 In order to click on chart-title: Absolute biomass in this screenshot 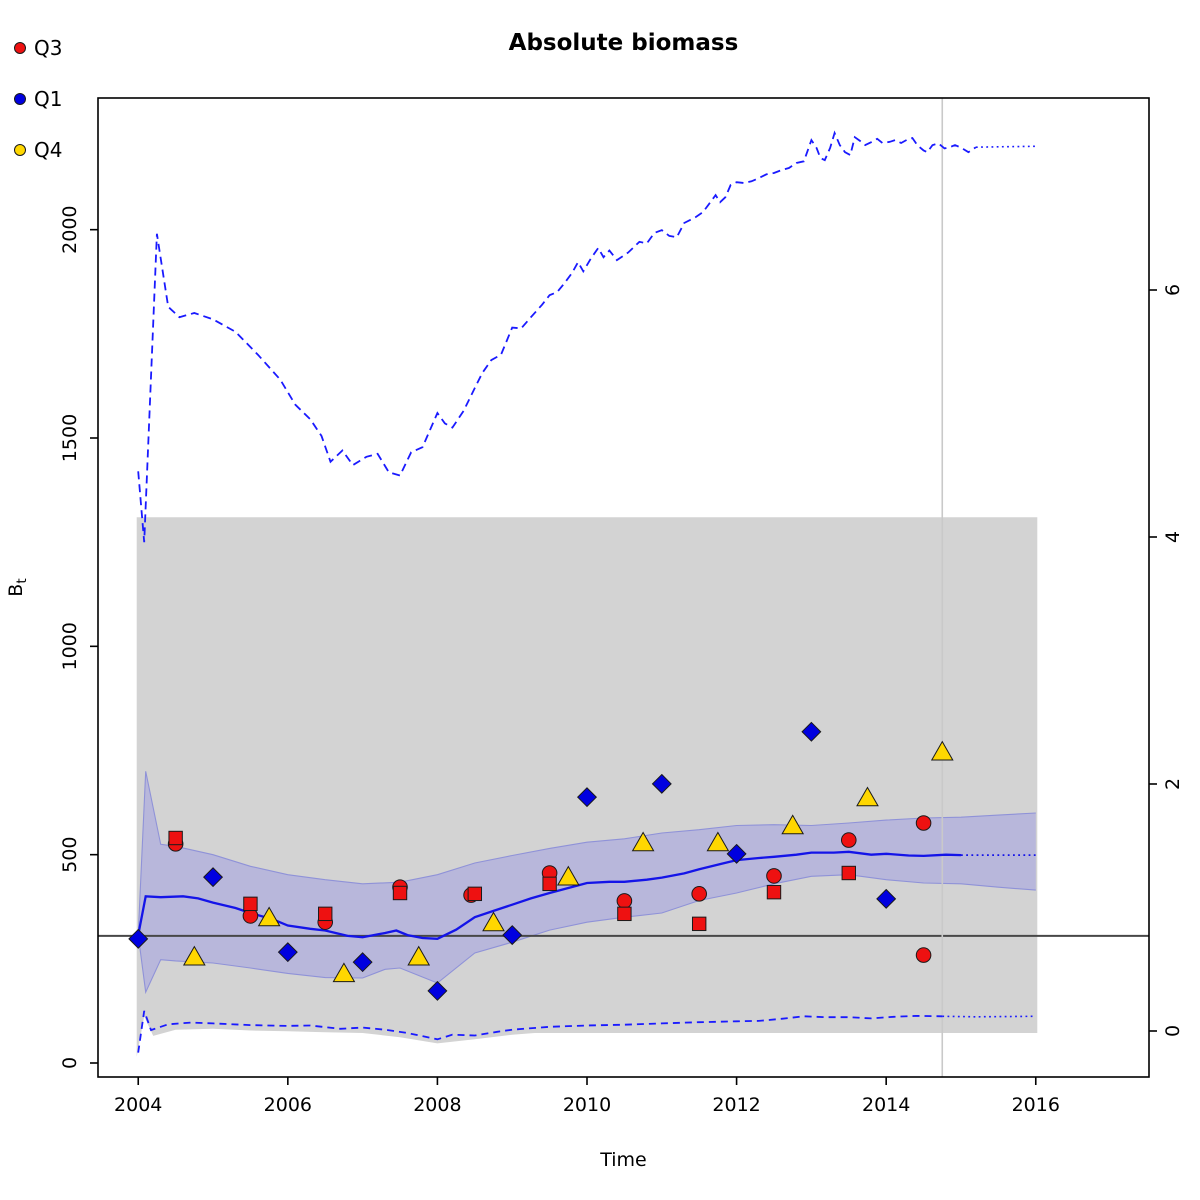, I will do `click(623, 43)`.